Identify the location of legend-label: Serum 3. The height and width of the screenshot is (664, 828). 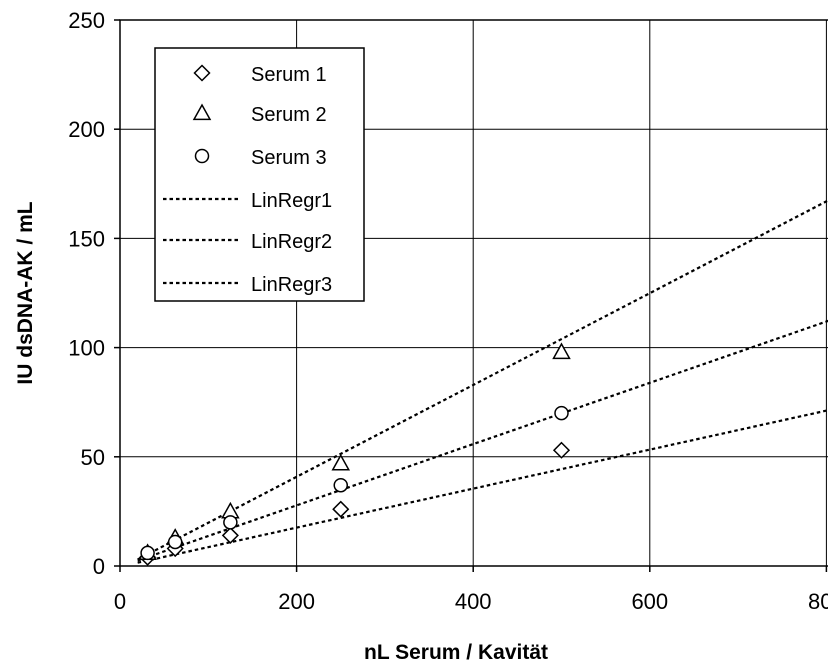
(289, 158).